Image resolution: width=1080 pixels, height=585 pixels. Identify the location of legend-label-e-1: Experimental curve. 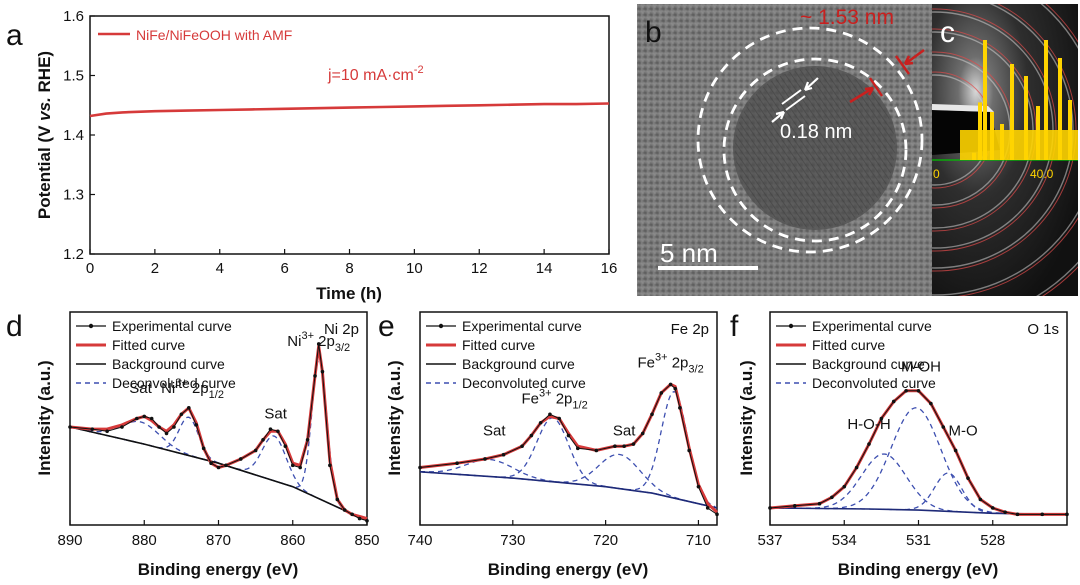
(522, 326).